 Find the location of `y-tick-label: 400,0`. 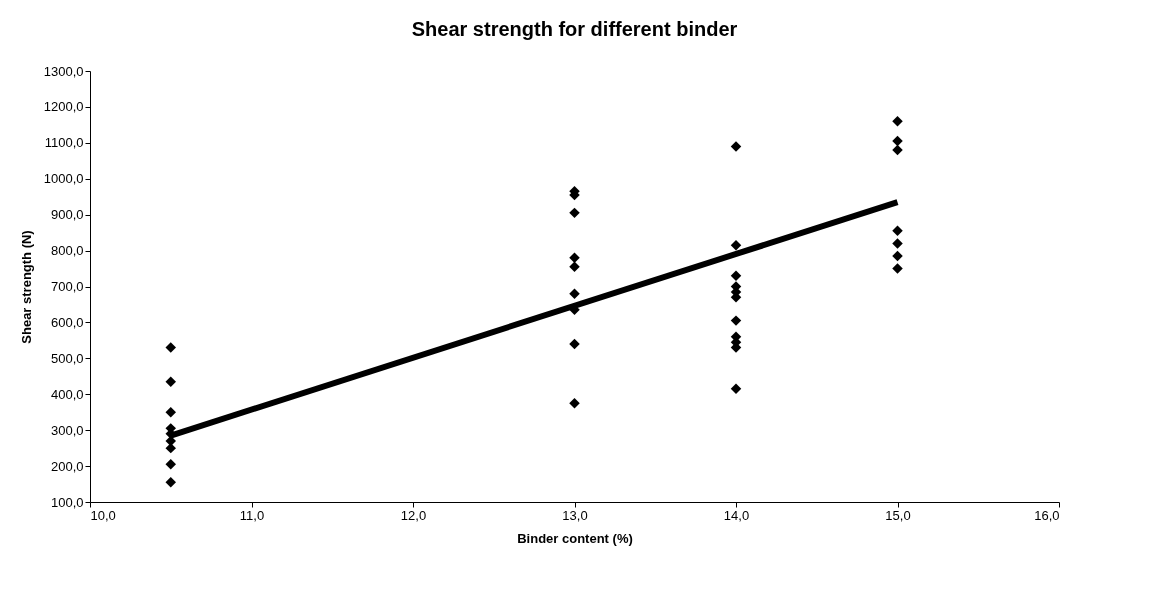

y-tick-label: 400,0 is located at coordinates (67, 394).